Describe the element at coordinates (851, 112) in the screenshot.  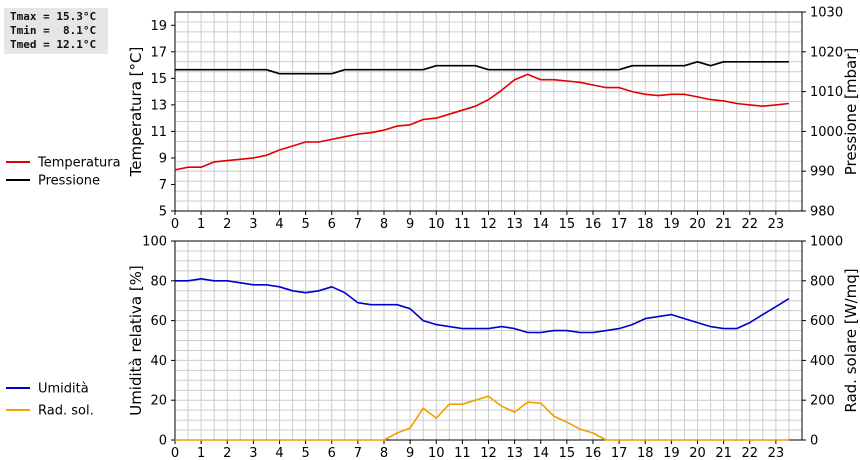
I see `y2-axis-label: Pressione [mbar]` at that location.